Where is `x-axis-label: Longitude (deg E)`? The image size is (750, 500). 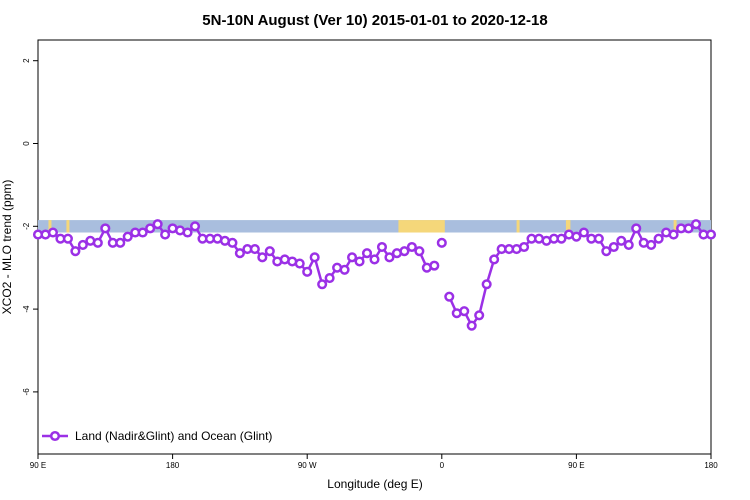
x-axis-label: Longitude (deg E) is located at coordinates (374, 484).